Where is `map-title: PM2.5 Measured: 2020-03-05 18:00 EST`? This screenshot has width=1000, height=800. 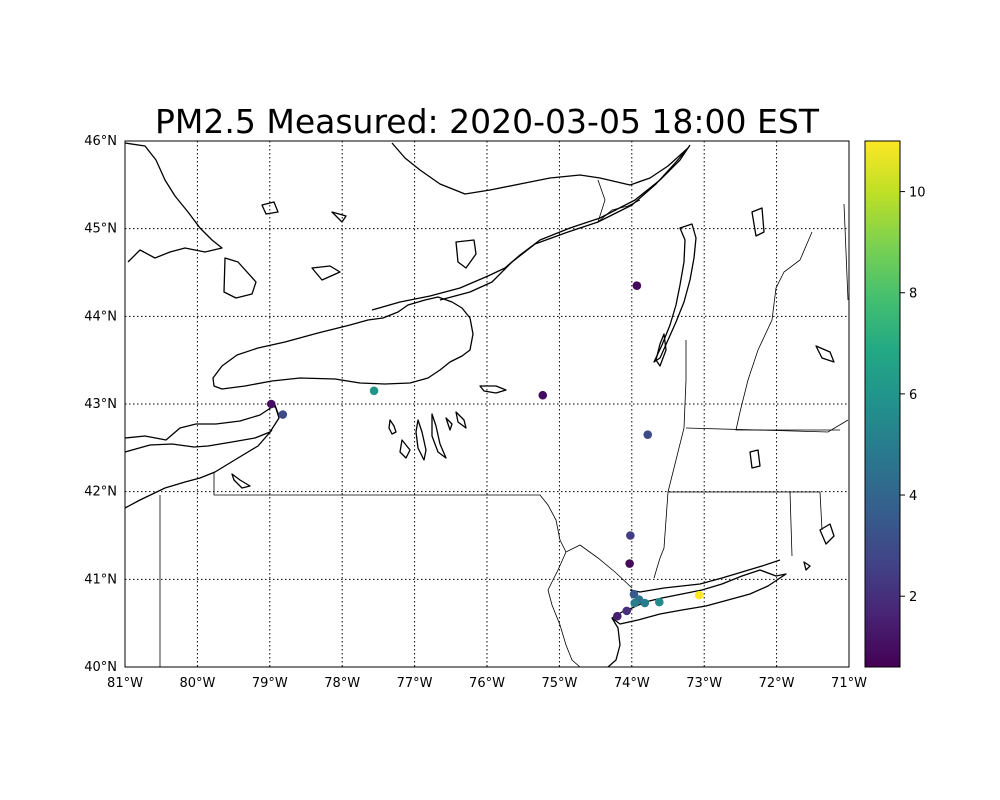
map-title: PM2.5 Measured: 2020-03-05 18:00 EST is located at coordinates (487, 121).